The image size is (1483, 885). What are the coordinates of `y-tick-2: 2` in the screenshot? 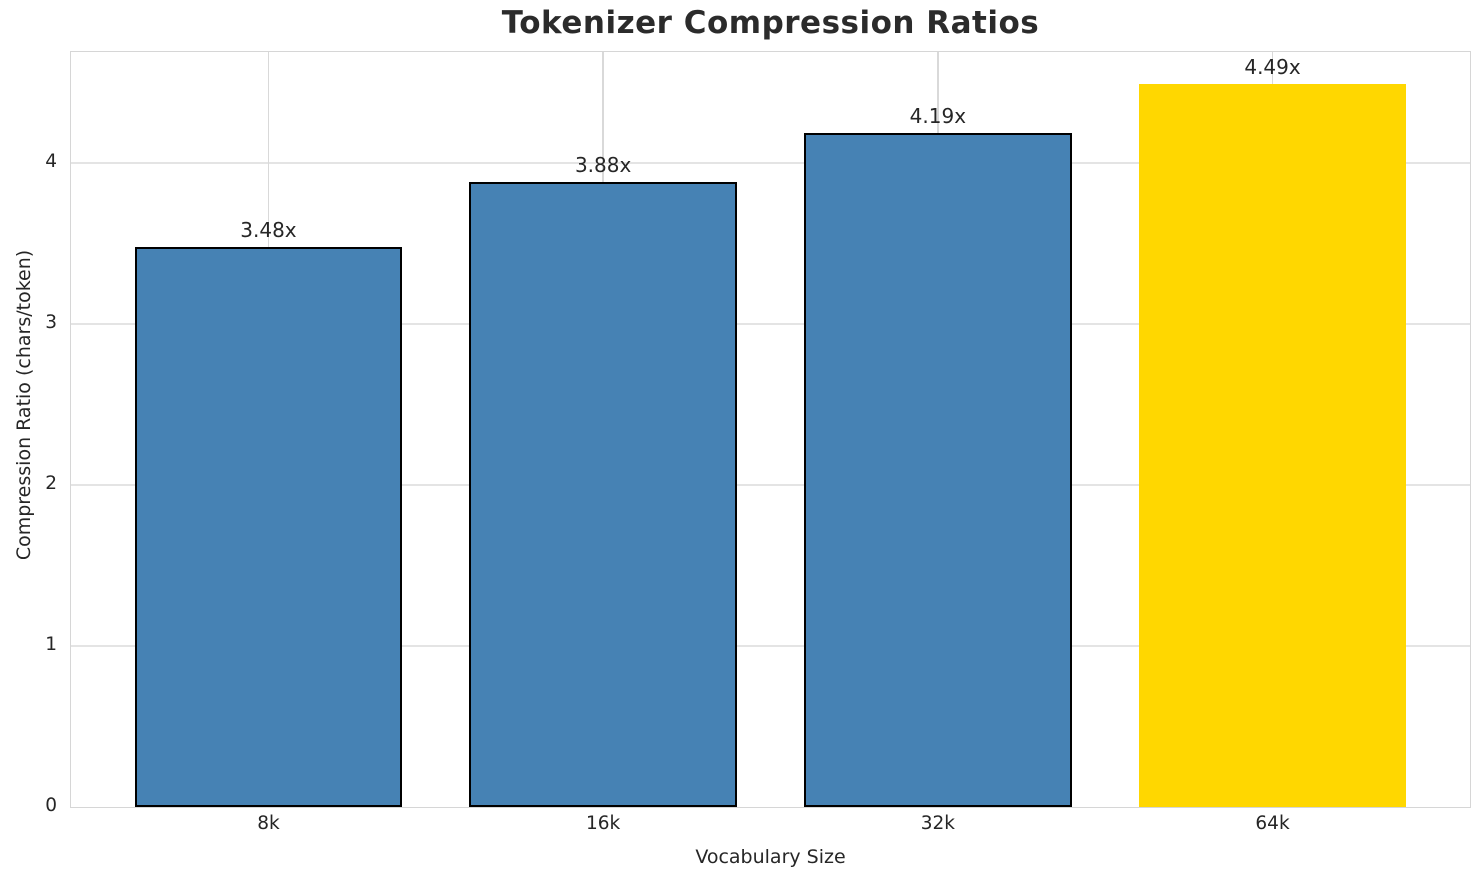 It's located at (51, 483).